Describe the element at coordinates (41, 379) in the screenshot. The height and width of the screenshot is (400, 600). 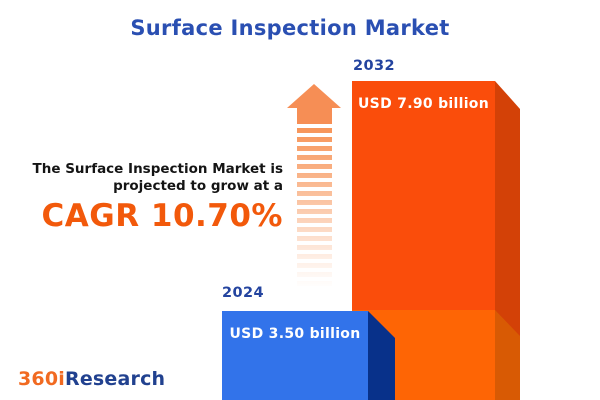
I see `brand-logo-prefix: 360i` at that location.